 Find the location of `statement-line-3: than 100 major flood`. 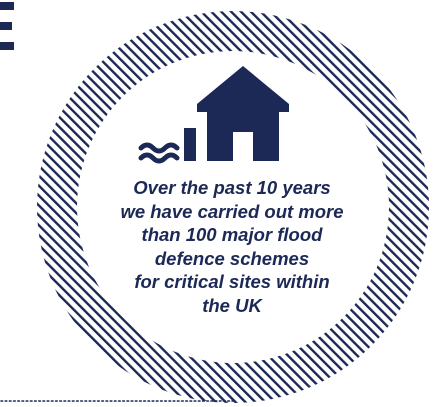

statement-line-3: than 100 major flood is located at coordinates (232, 235).